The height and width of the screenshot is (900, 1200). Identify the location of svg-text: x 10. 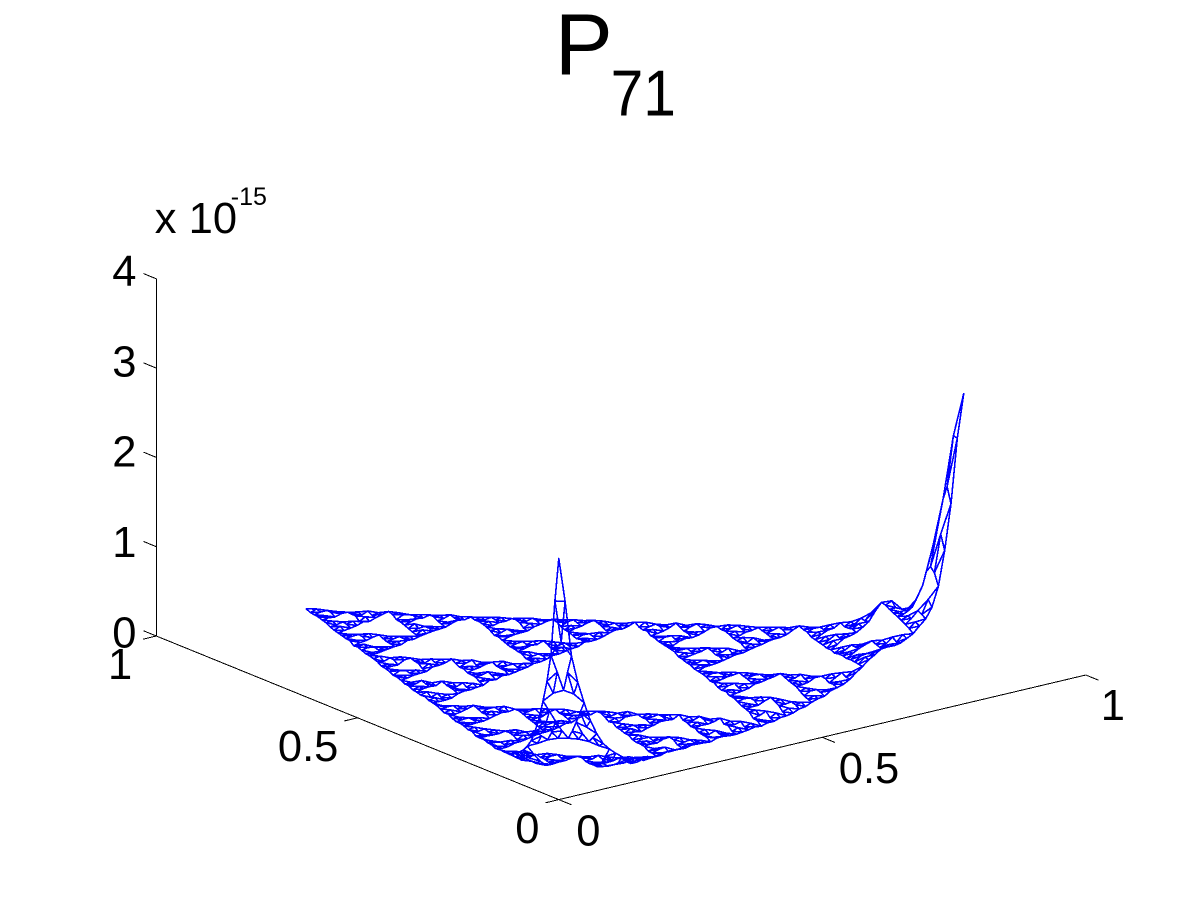
(196, 219).